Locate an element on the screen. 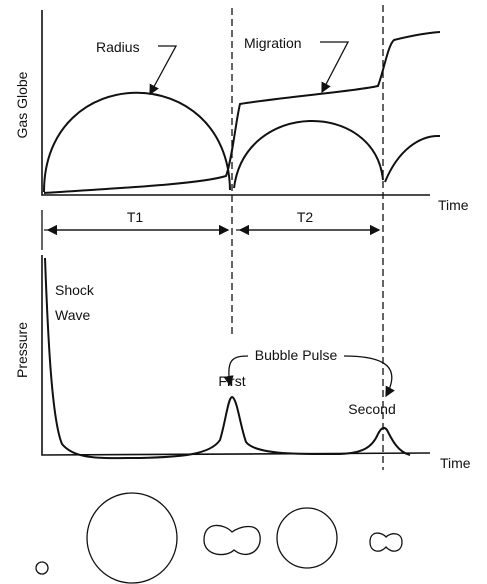 This screenshot has height=584, width=487. interval-label: T1 is located at coordinates (135, 217).